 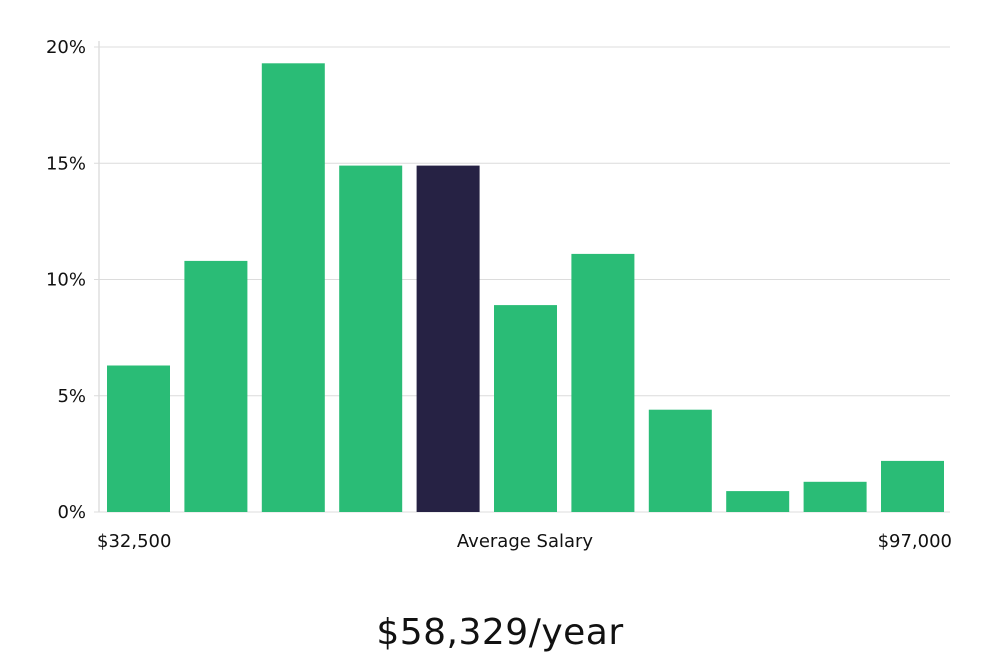 What do you see at coordinates (448, 338) in the screenshot?
I see `histogram-bar-average` at bounding box center [448, 338].